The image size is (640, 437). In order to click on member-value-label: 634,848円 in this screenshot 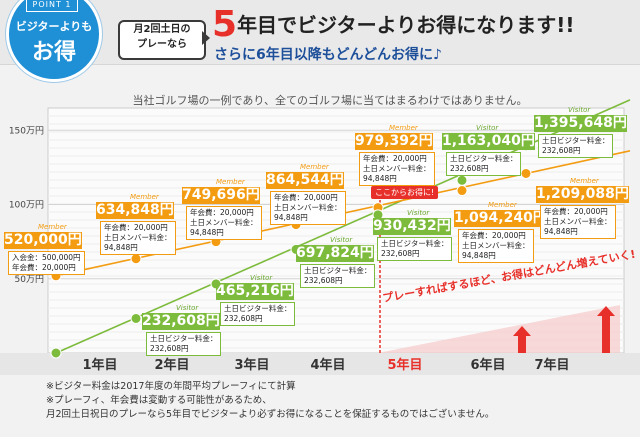, I will do `click(135, 210)`.